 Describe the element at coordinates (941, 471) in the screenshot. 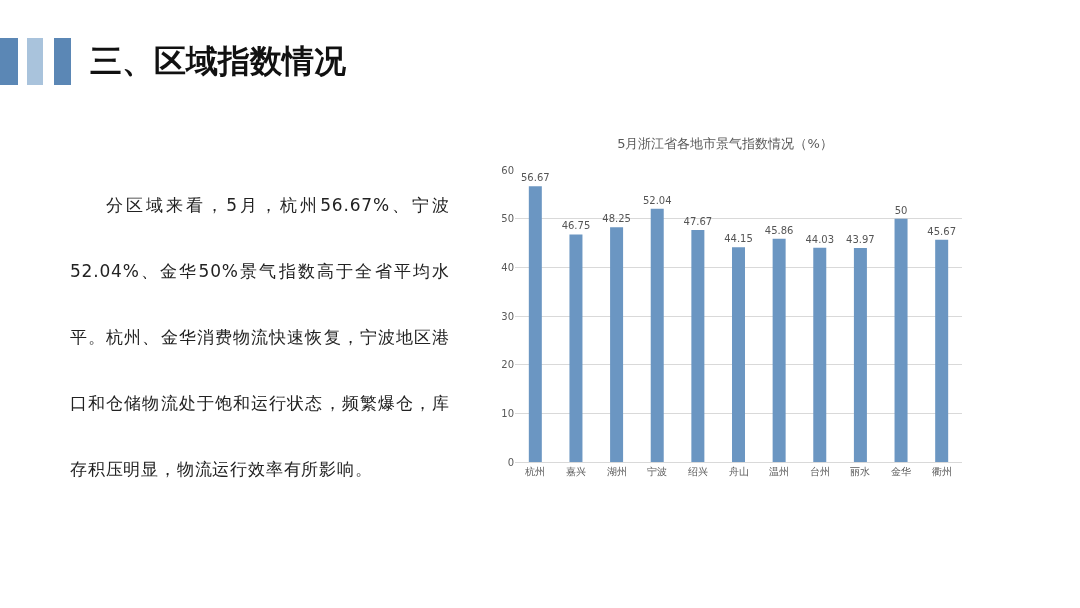

I see `x-tick-label: 衢州` at that location.